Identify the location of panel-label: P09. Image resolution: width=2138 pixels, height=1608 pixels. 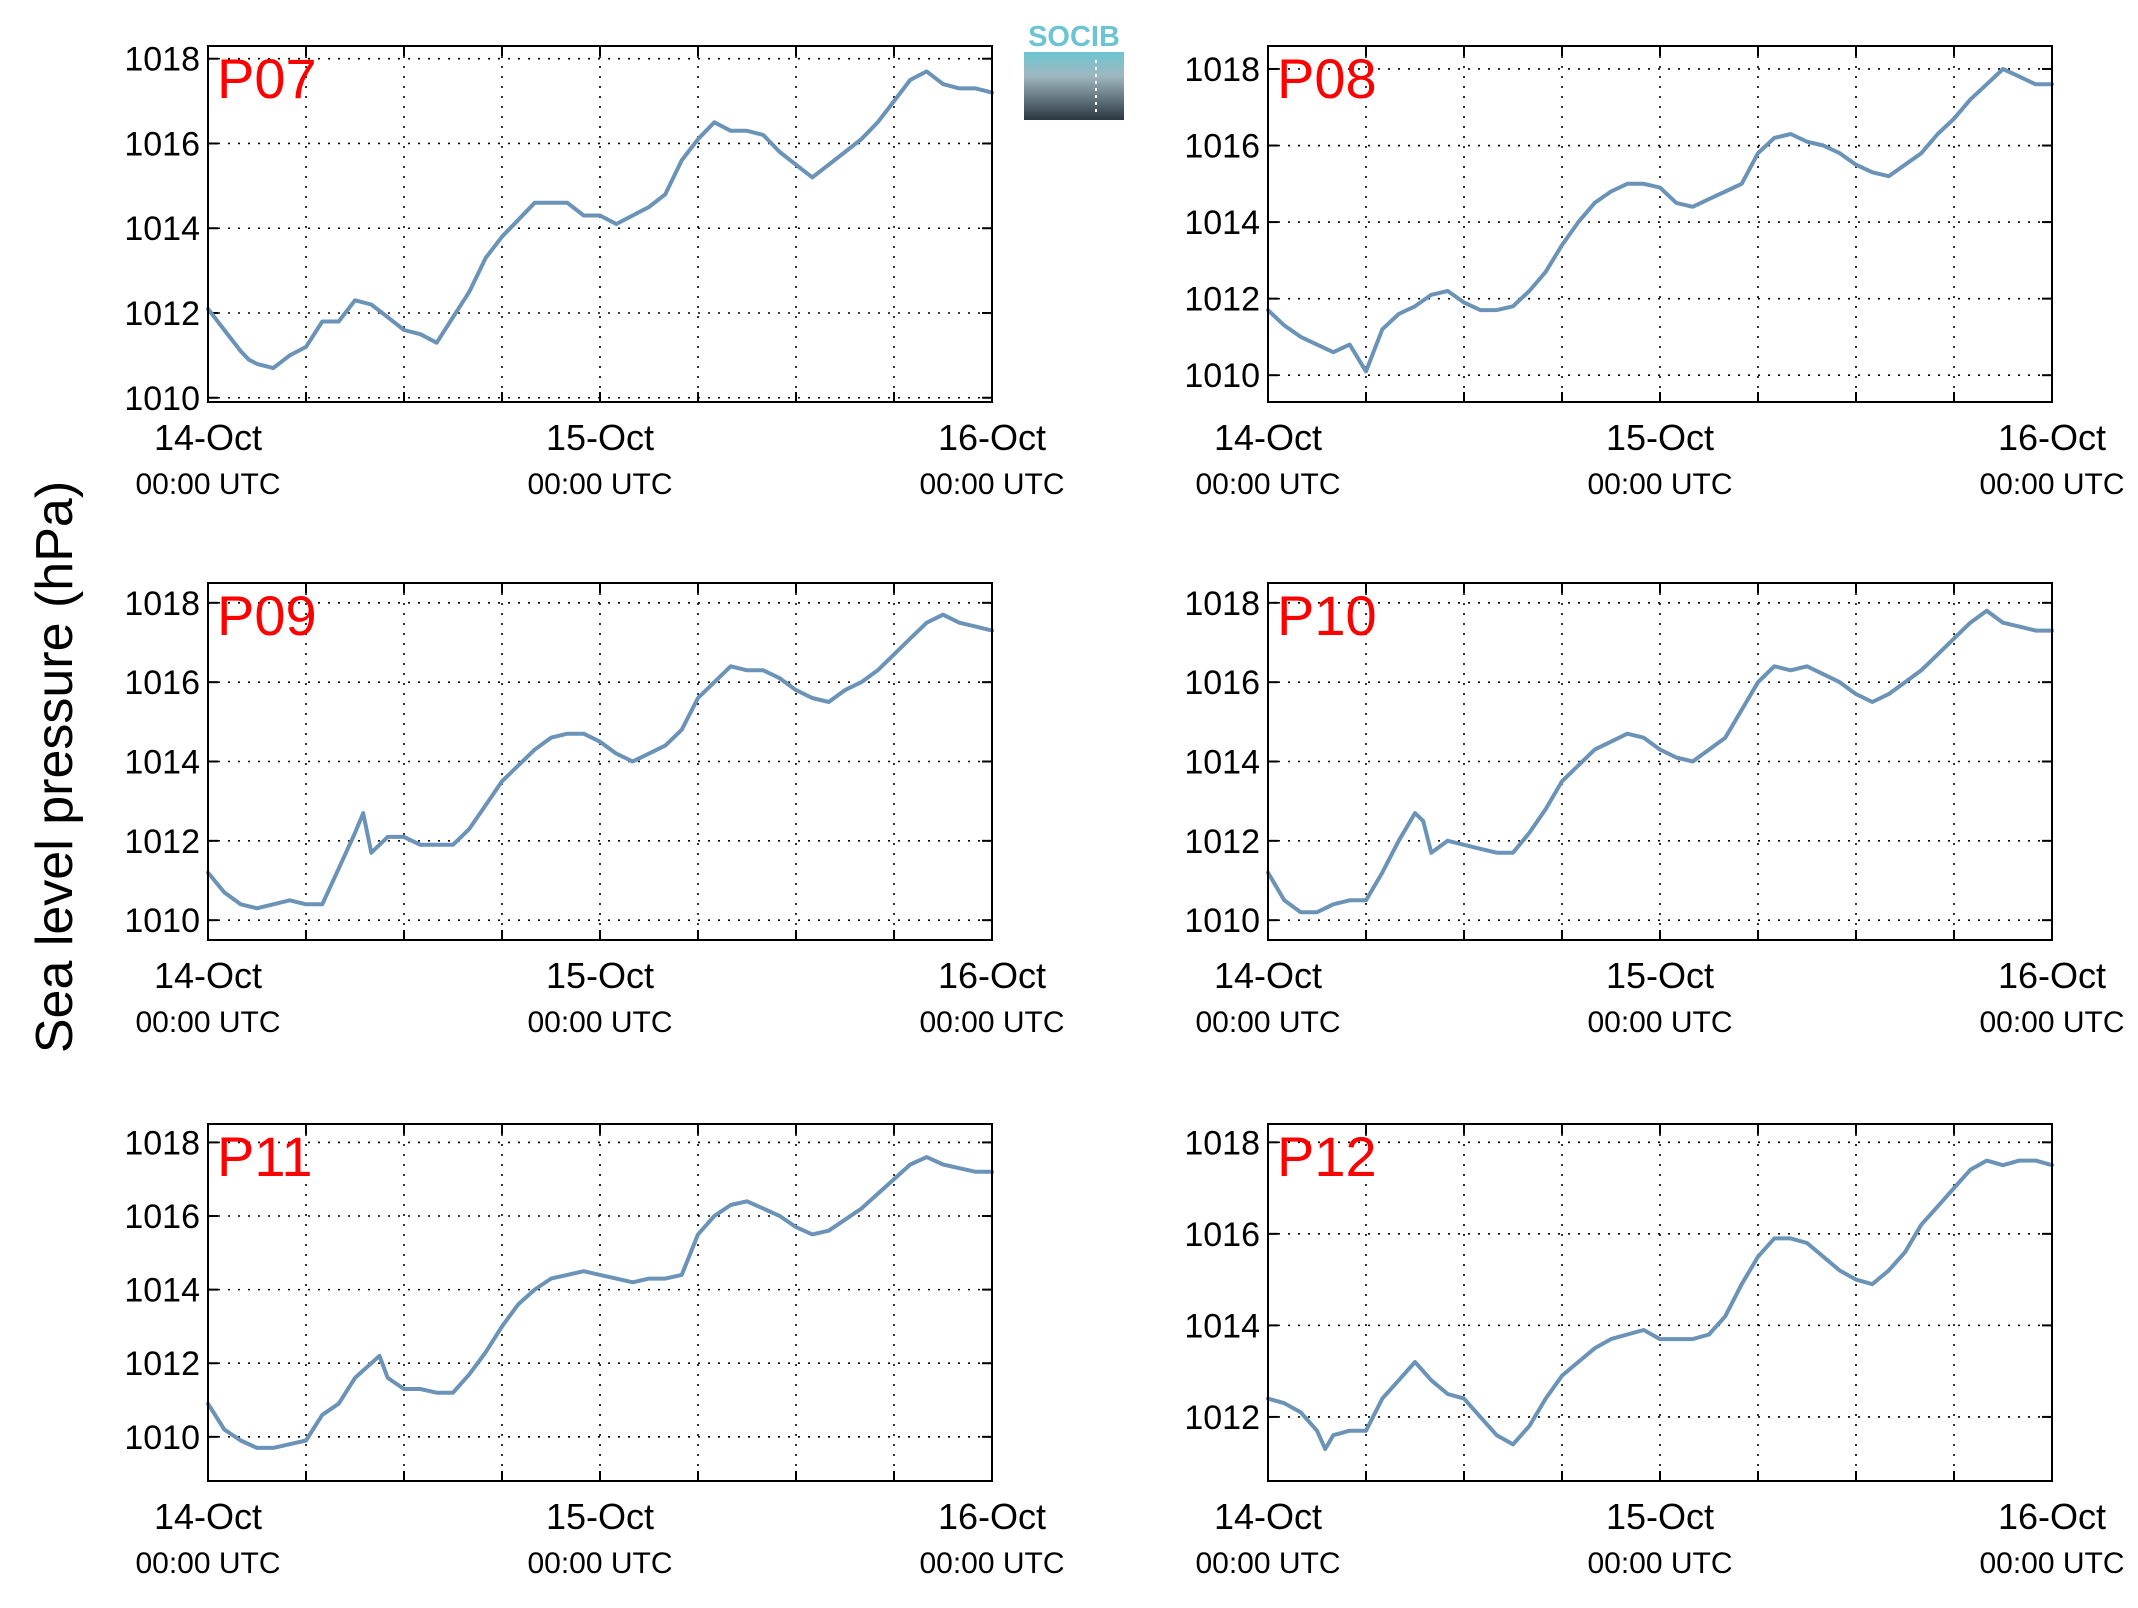
(267, 615).